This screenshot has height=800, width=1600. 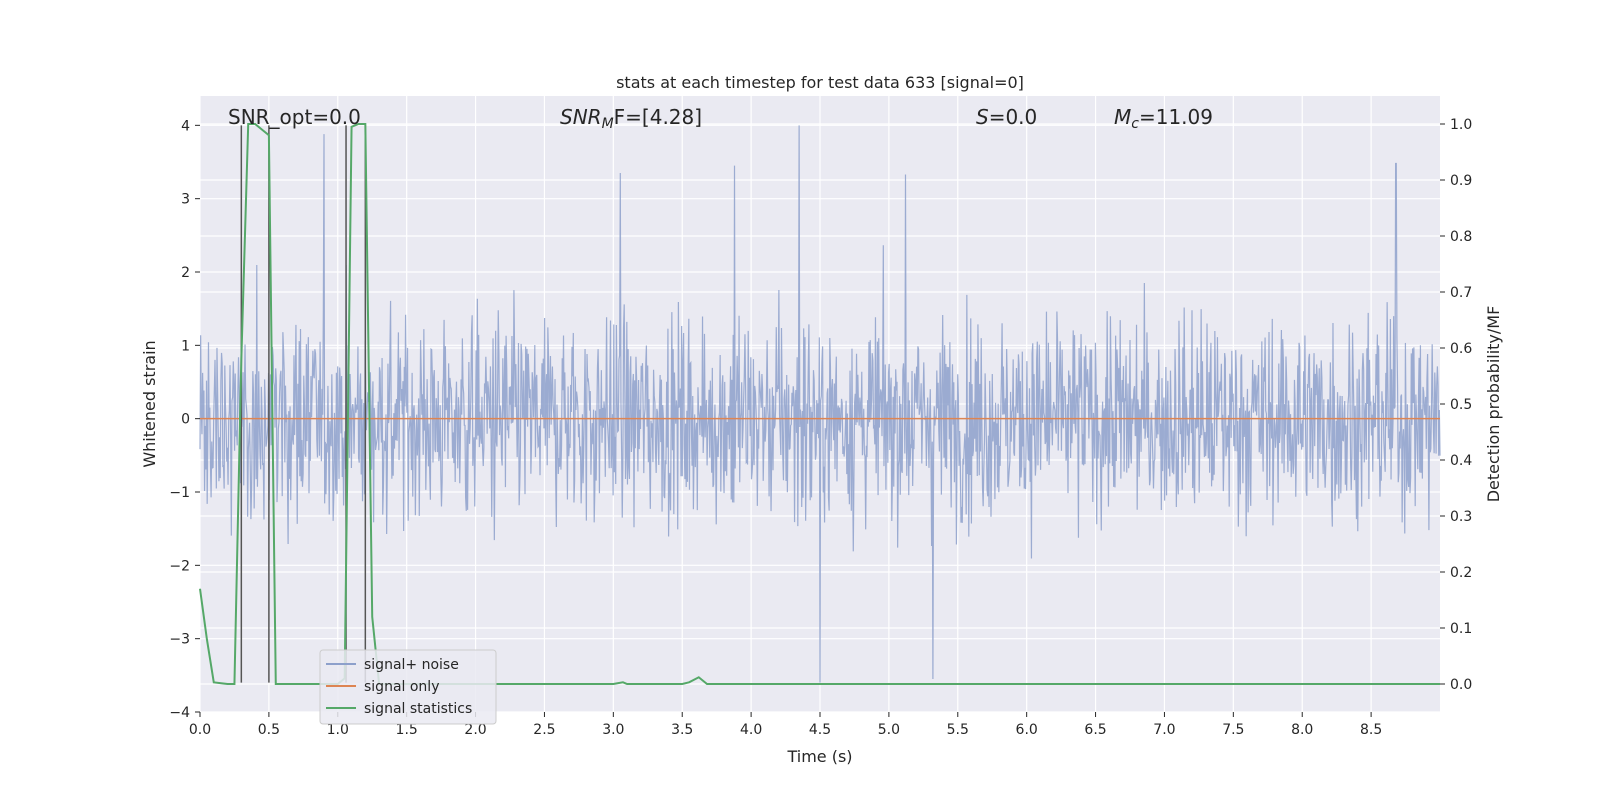 I want to click on y-tick-label: 0, so click(x=185, y=420).